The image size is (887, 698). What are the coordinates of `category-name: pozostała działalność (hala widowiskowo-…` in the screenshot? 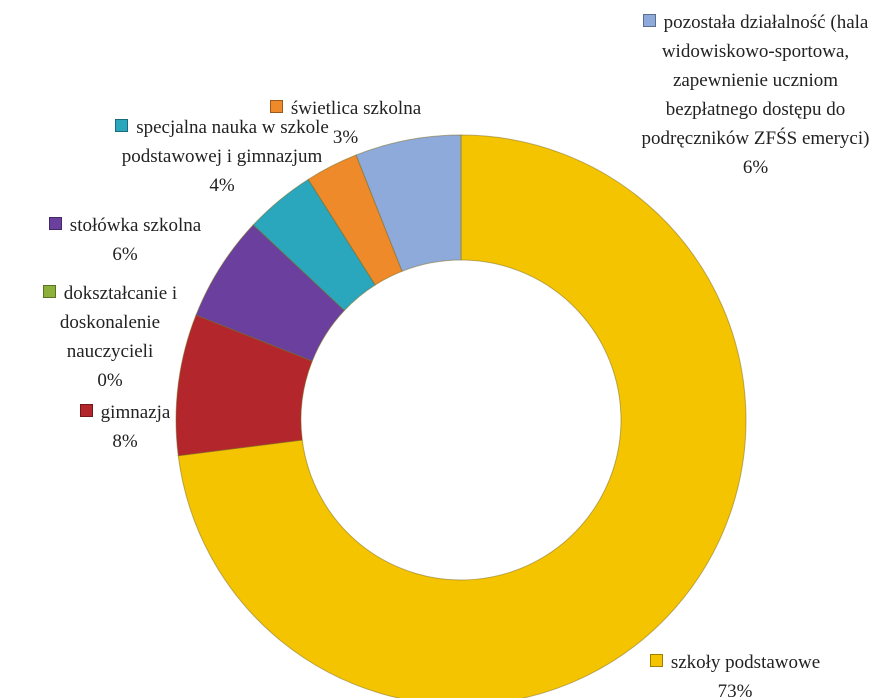 It's located at (755, 80).